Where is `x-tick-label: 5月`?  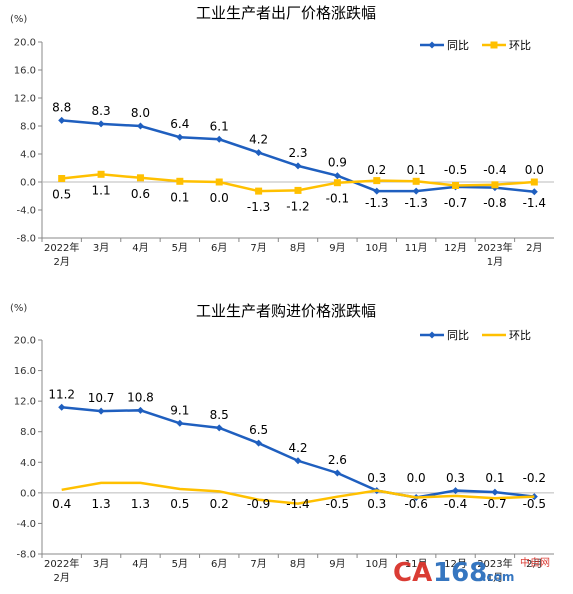
x-tick-label: 5月 is located at coordinates (180, 248).